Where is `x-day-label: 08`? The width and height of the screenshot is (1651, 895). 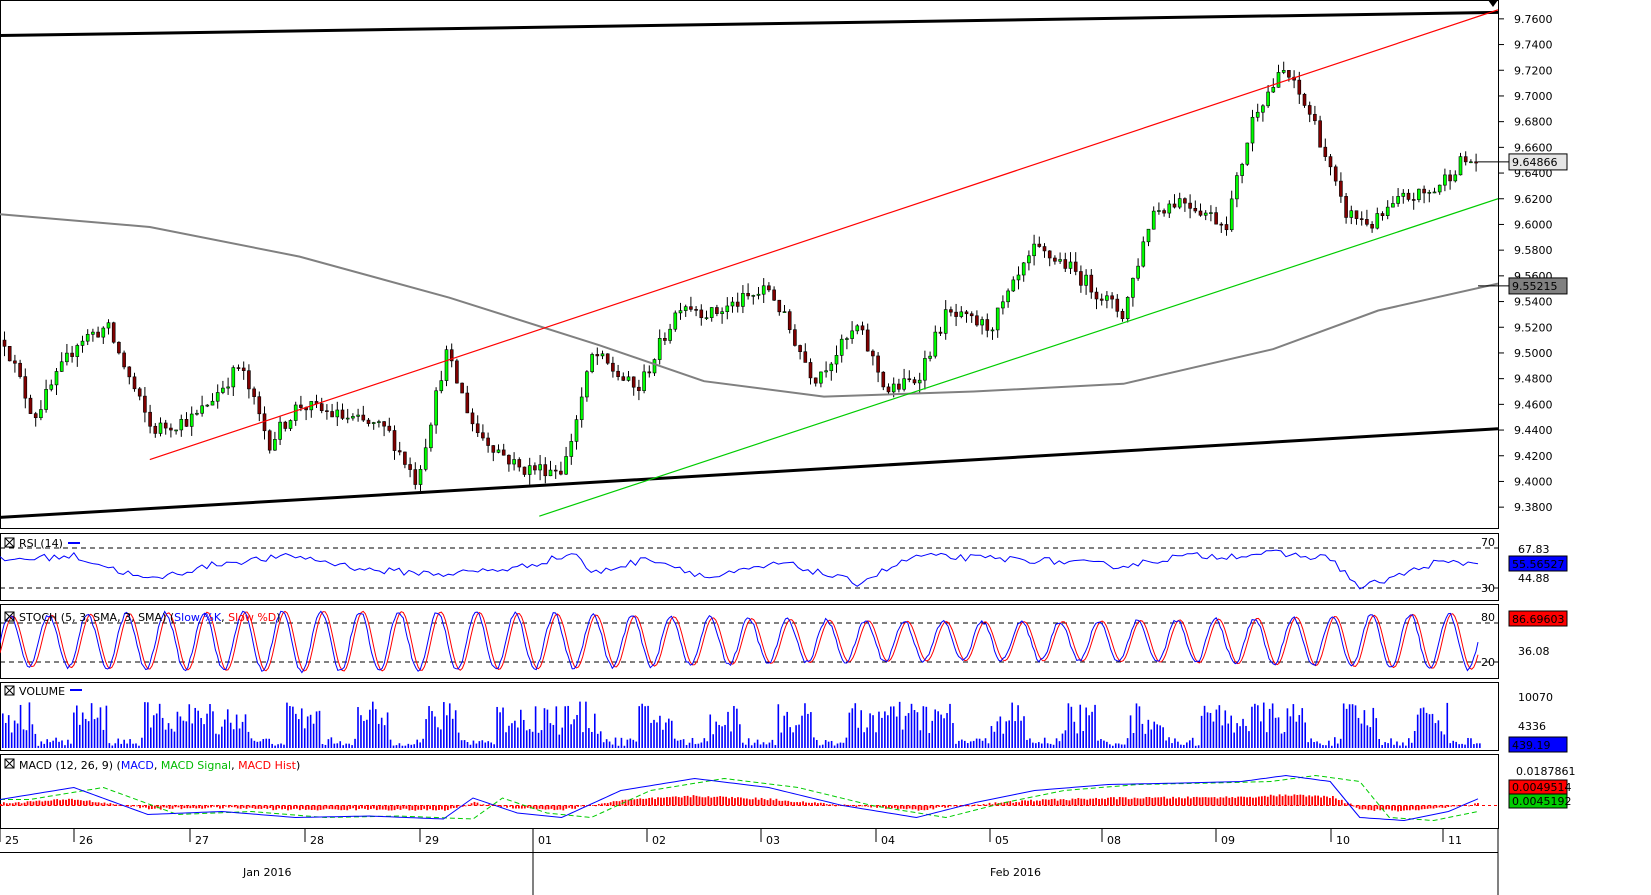
x-day-label: 08 is located at coordinates (1114, 840).